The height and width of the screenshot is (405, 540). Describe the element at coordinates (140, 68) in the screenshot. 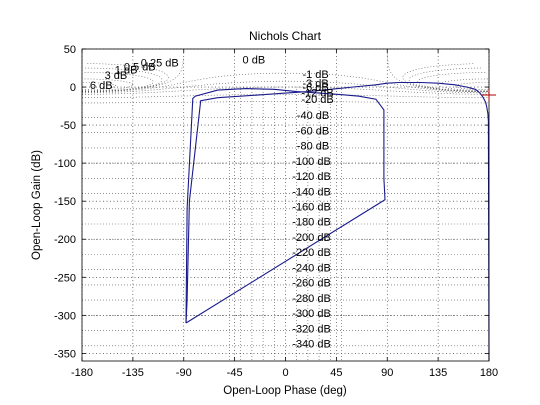

I see `contour-label: 0.5 dB` at that location.